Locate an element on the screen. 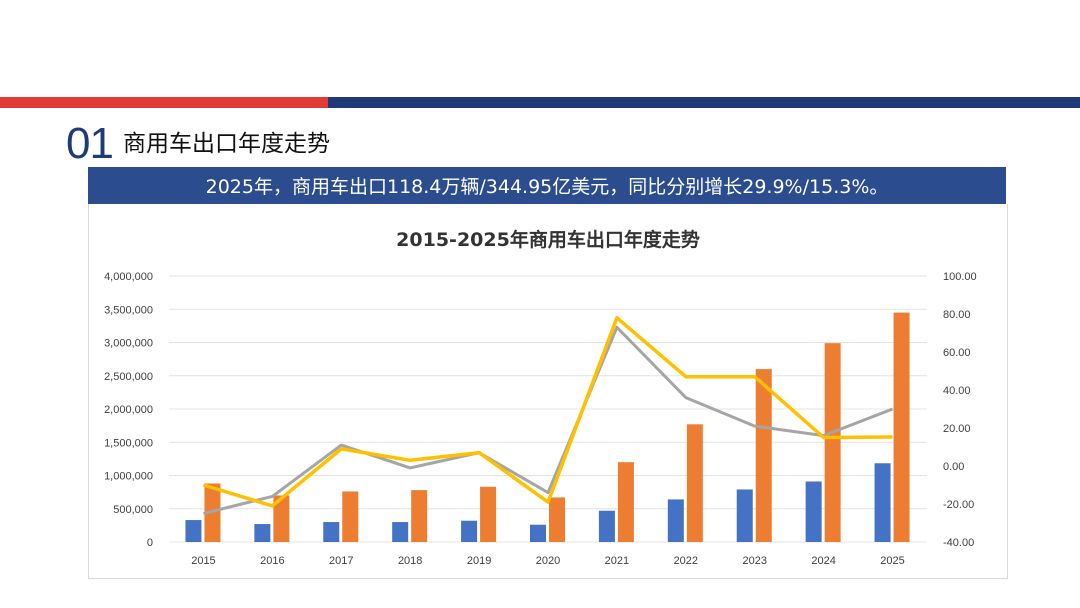  header-stripe-red is located at coordinates (164, 102).